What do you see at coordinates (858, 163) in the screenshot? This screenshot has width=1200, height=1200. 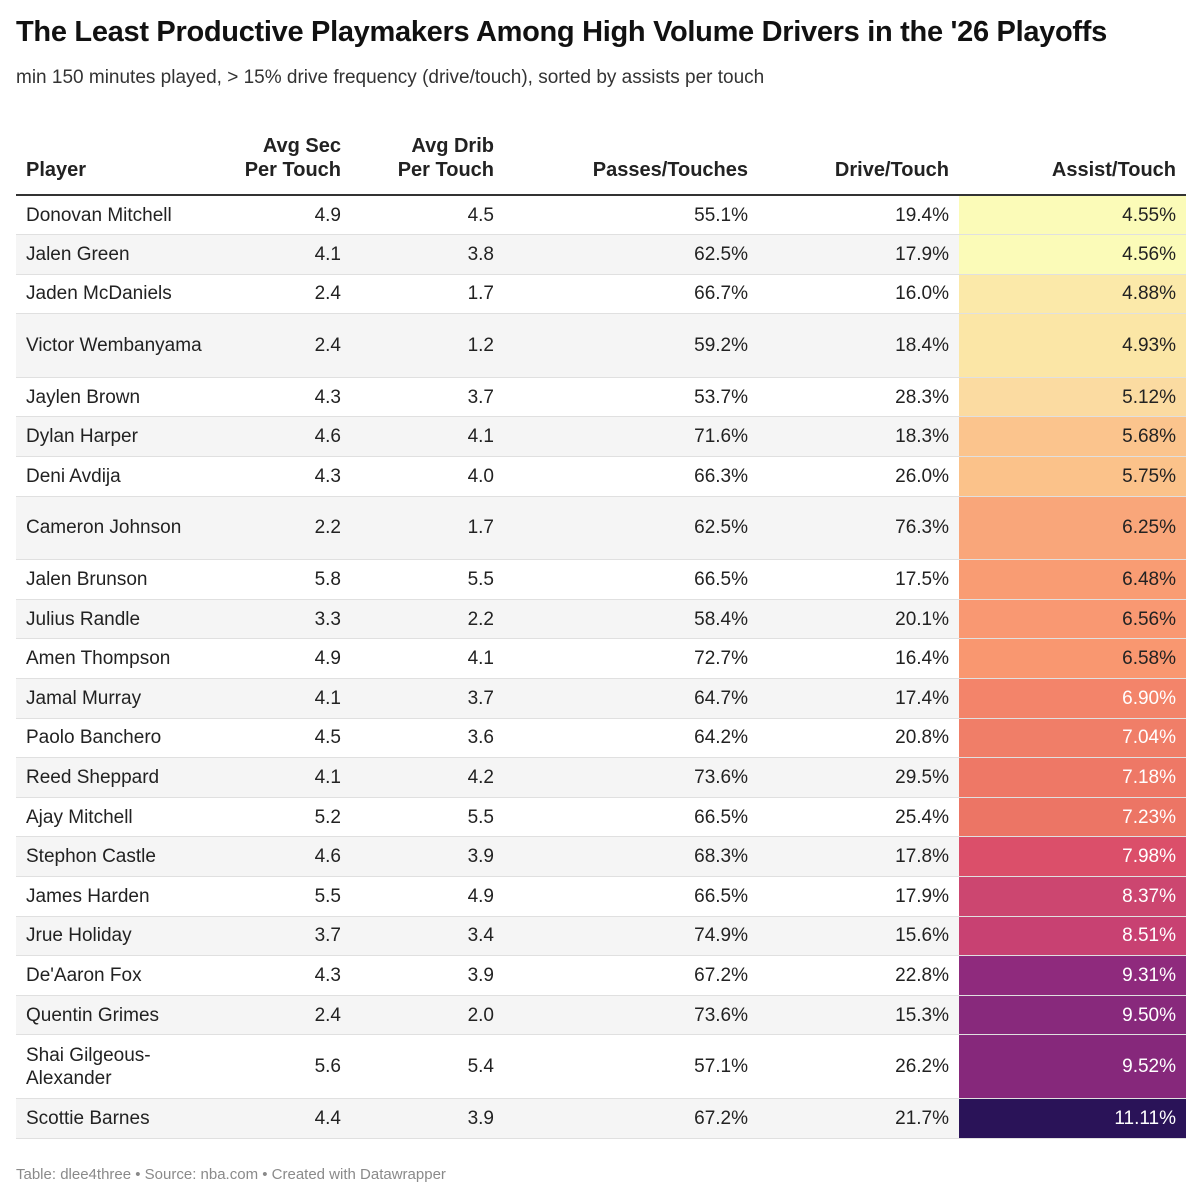 I see `header-drive-touch: Drive/Touch` at bounding box center [858, 163].